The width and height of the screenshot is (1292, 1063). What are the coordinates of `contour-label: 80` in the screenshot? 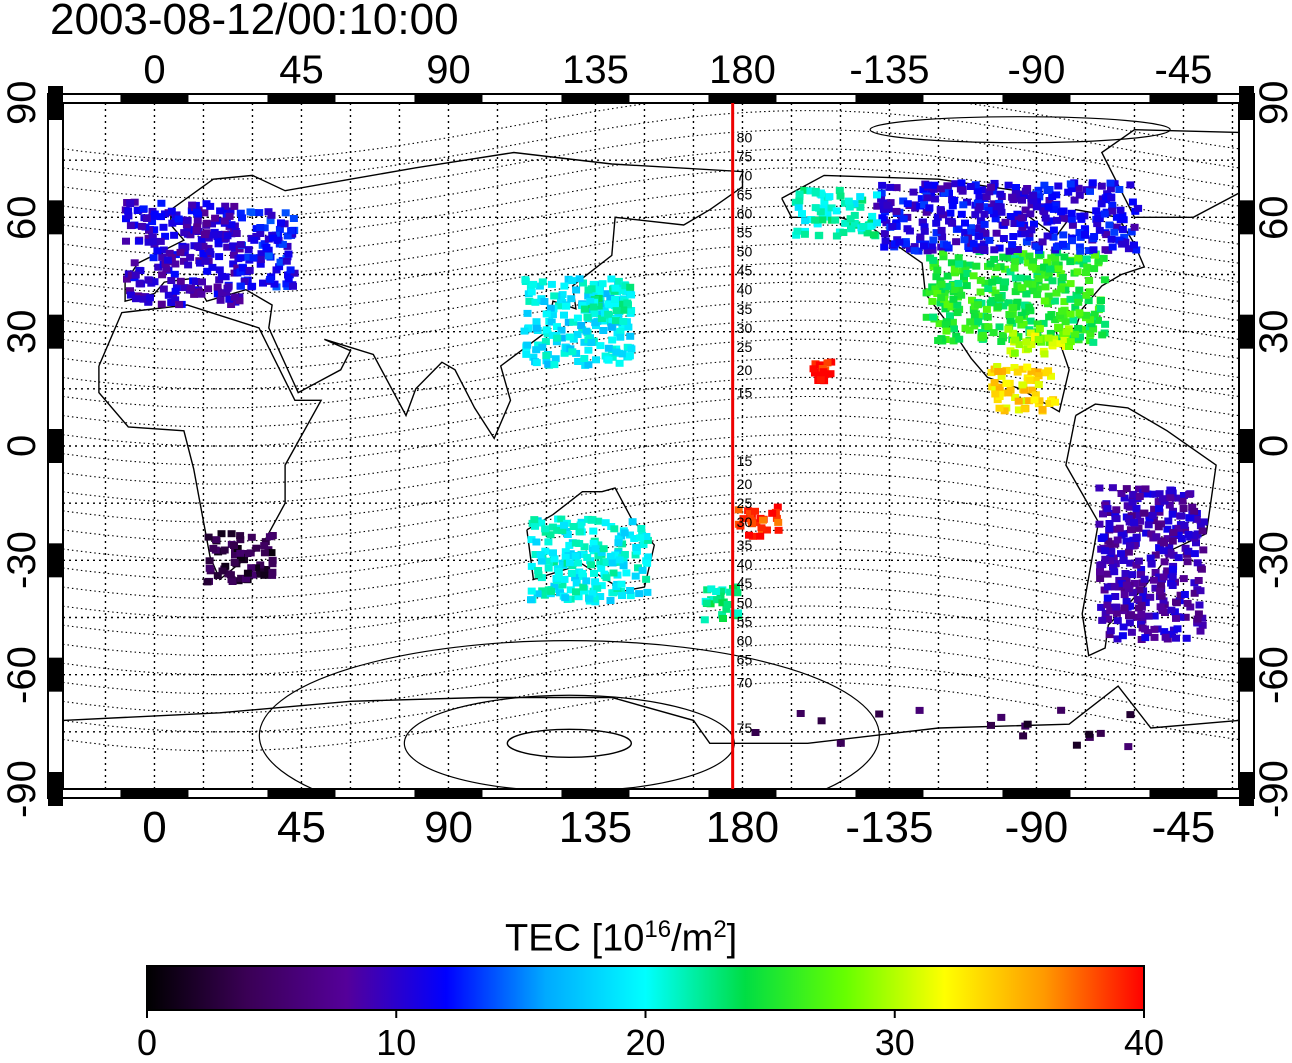 It's located at (745, 137).